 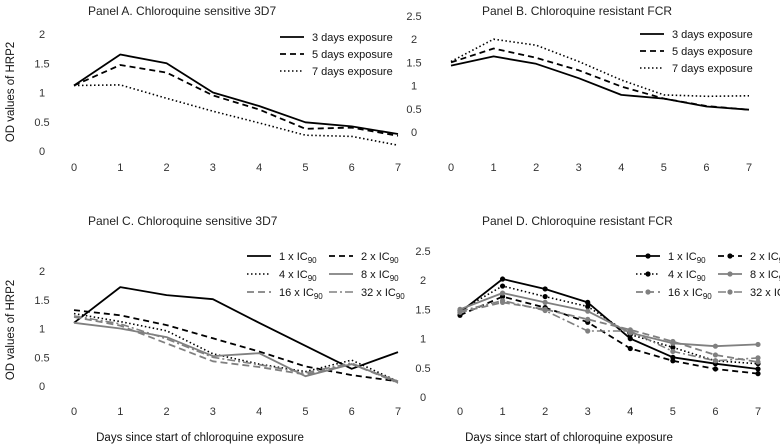 I want to click on panel-title: Panel C. Chloroquine sensitive 3D7, so click(x=183, y=221).